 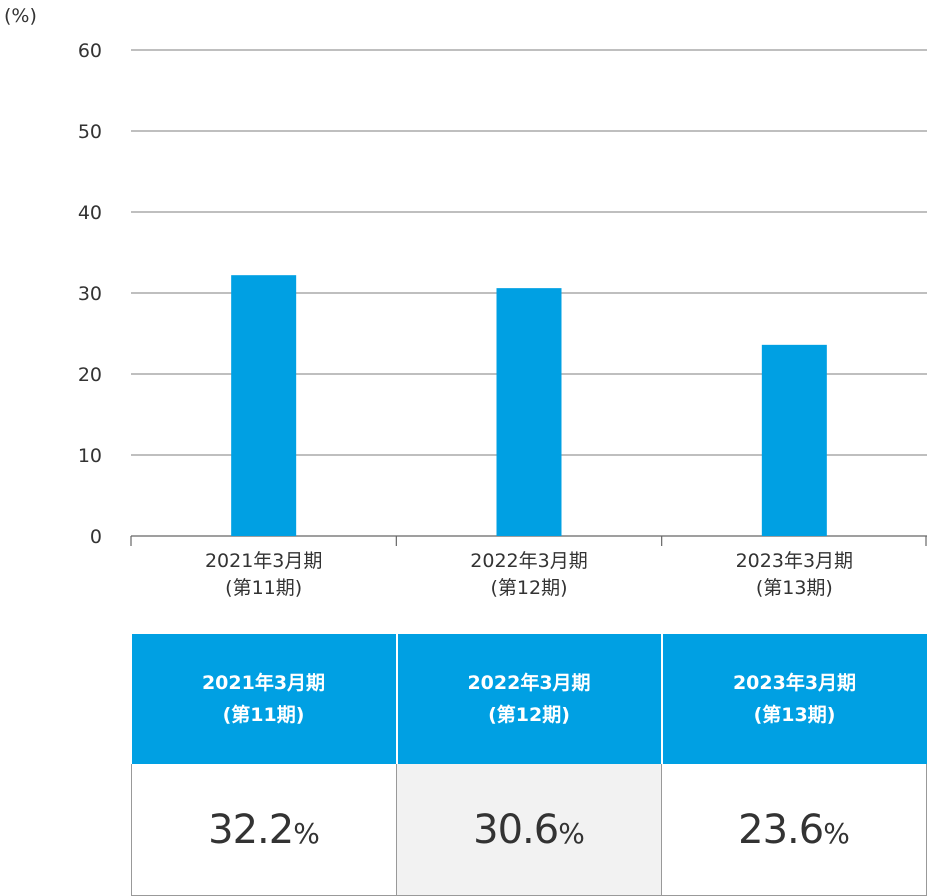 I want to click on y-tick-label: 10, so click(x=90, y=456).